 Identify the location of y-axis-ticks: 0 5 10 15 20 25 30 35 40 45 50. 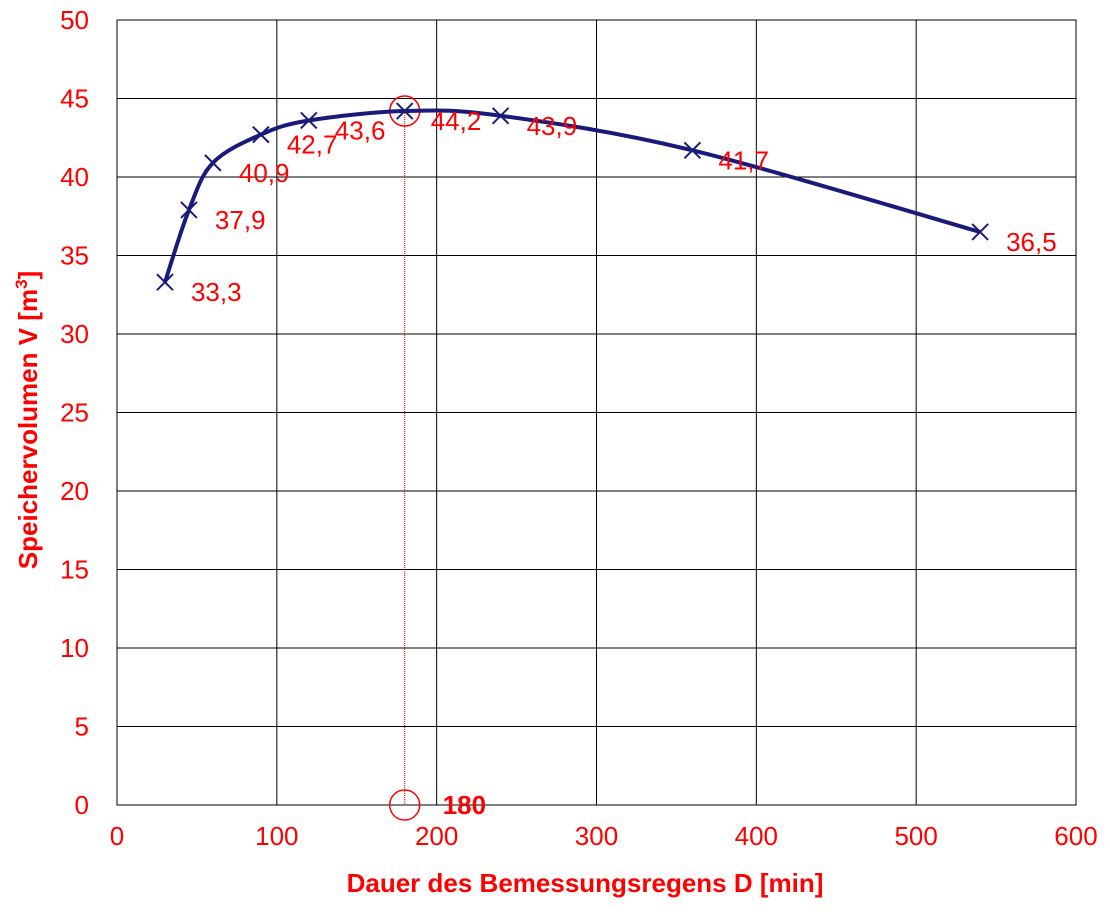
(74, 412).